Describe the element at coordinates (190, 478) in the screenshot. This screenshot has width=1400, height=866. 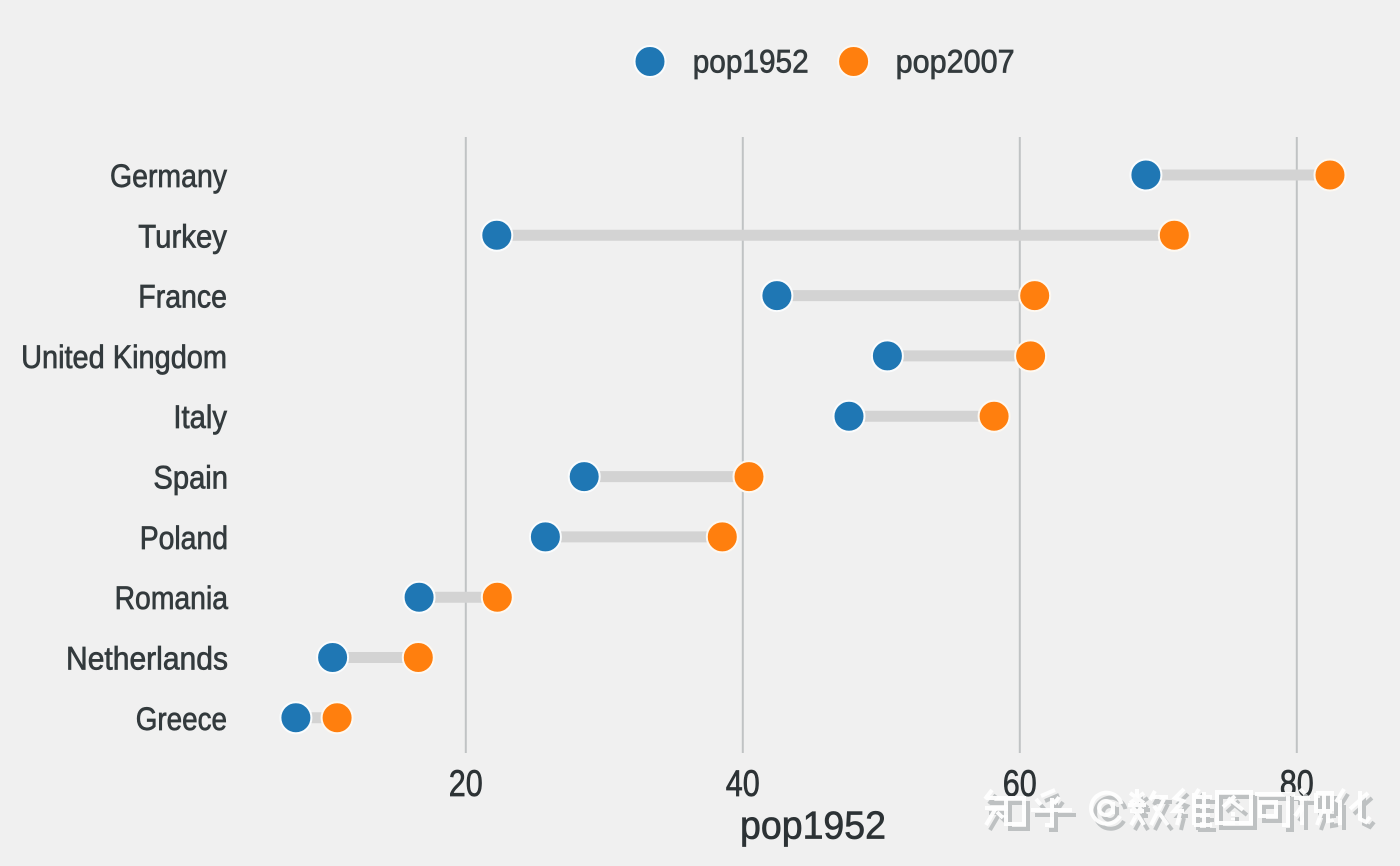
I see `svg-text: Spain` at that location.